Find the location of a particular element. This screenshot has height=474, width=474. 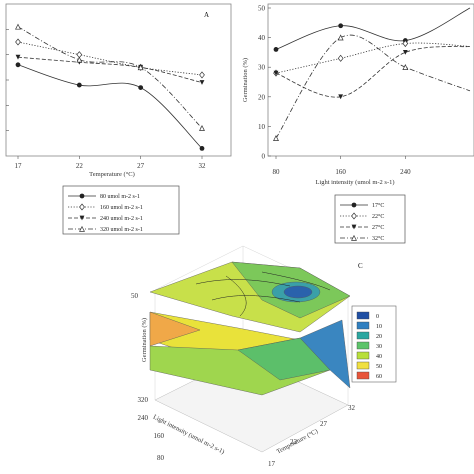

panel-b-frame is located at coordinates (370, 80).